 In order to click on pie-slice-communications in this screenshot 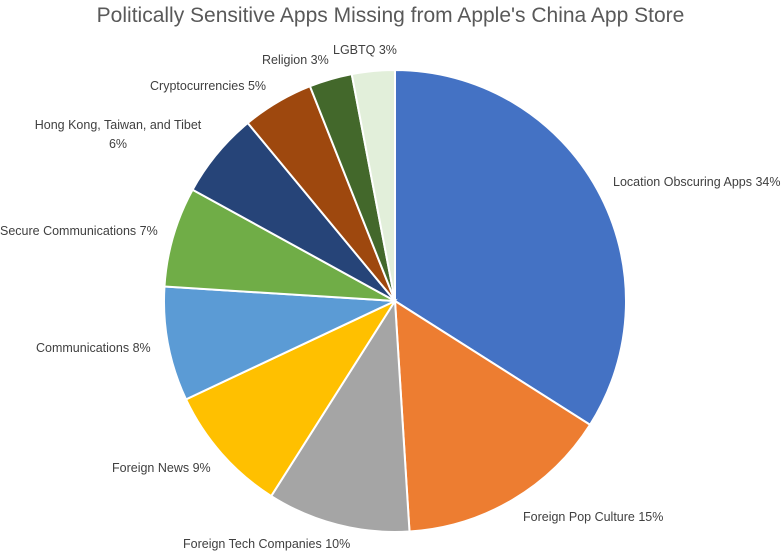, I will do `click(279, 343)`.